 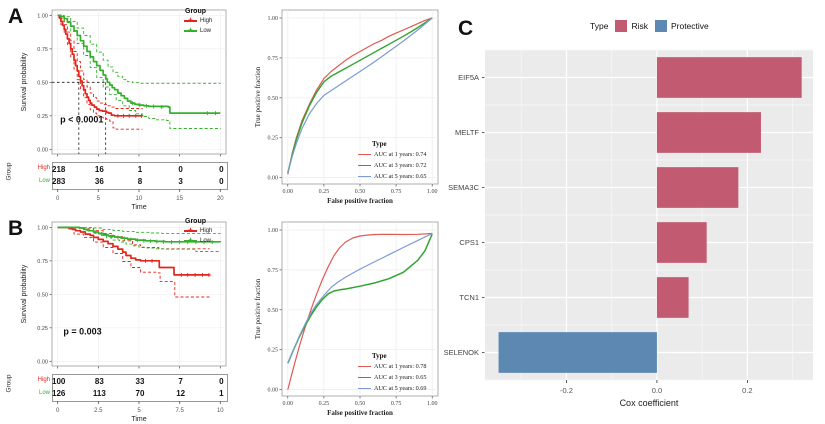 I want to click on legend-entry-5y: AUC at 5 years: 0.65, so click(x=392, y=176).